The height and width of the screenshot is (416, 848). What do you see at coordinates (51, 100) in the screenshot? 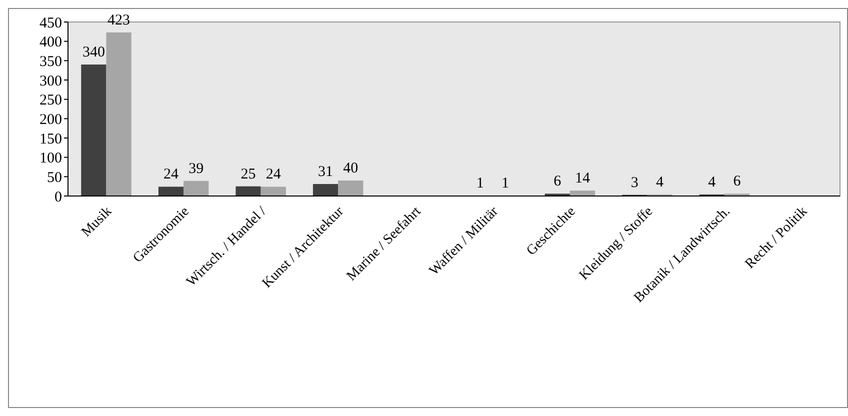
I see `y-tick-label: 250` at bounding box center [51, 100].